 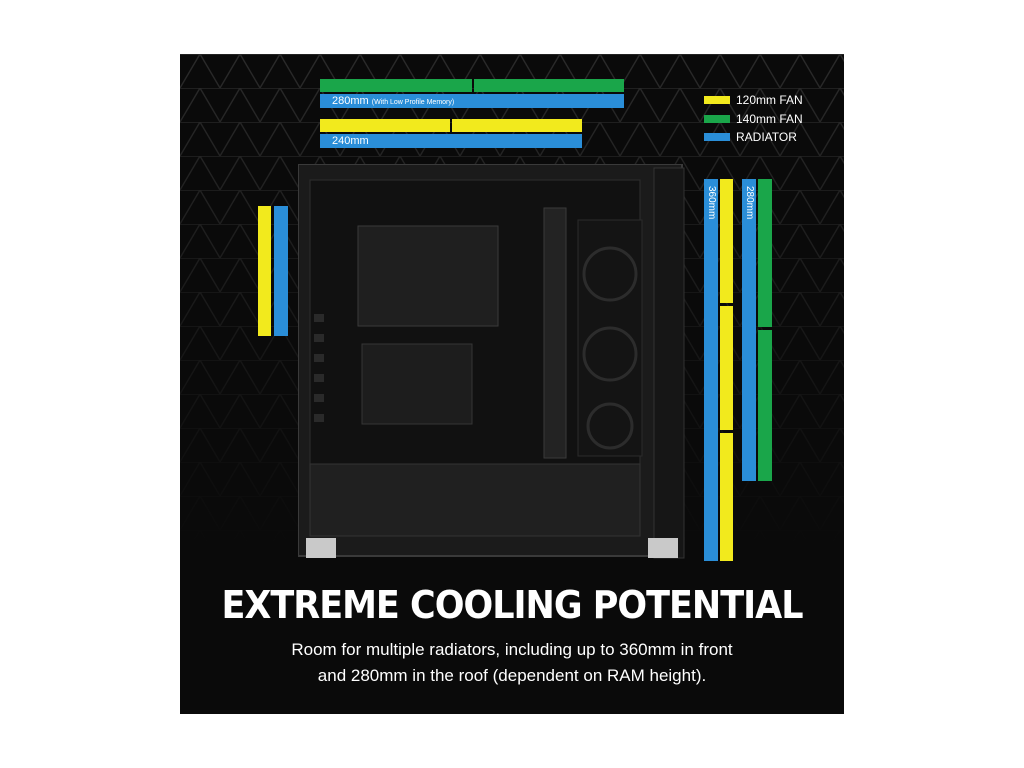 I want to click on legend-radiator: RADIATOR, so click(x=750, y=137).